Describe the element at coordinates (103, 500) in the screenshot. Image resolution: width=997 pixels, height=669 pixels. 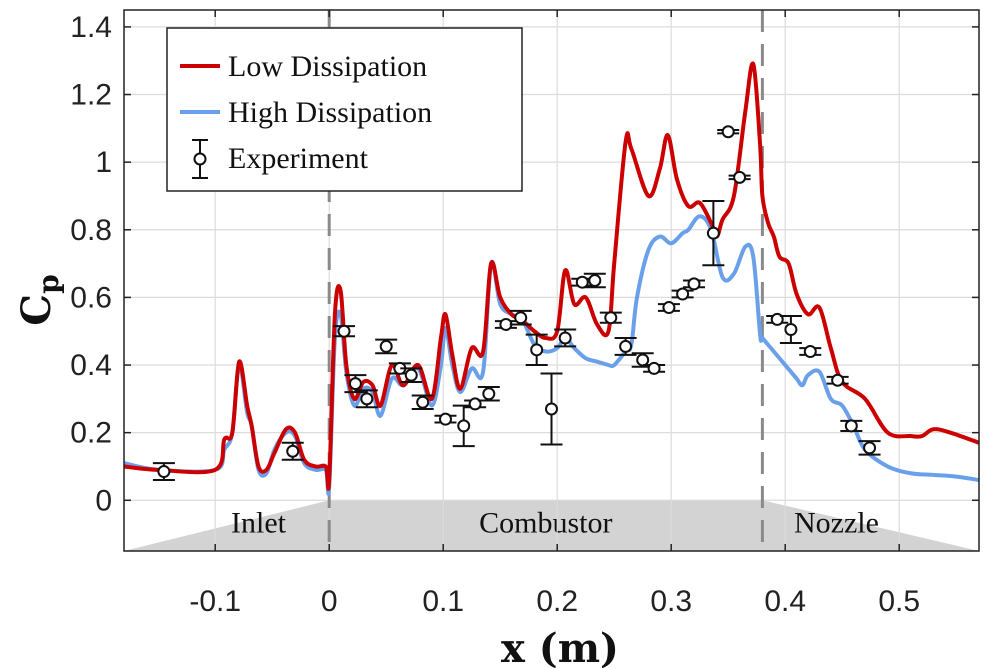
I see `y-tick-label: 0` at that location.